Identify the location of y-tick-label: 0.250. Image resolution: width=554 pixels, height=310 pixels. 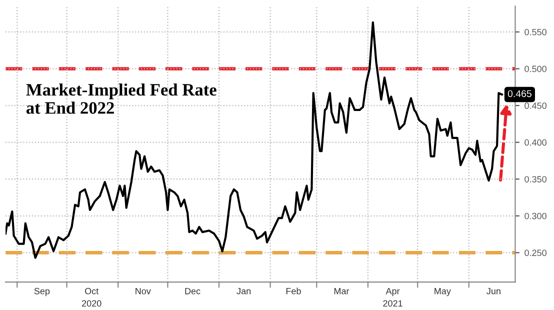
(535, 253).